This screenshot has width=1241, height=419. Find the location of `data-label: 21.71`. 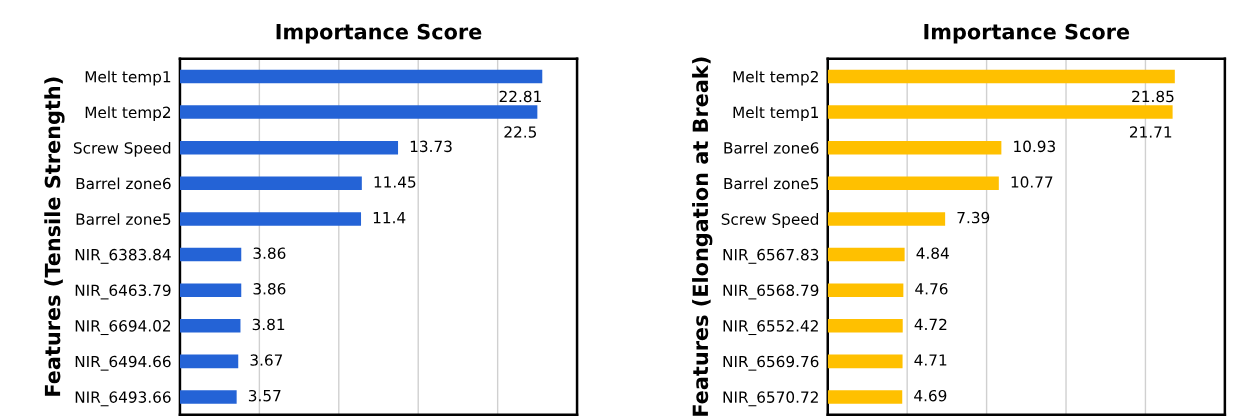

data-label: 21.71 is located at coordinates (1150, 132).